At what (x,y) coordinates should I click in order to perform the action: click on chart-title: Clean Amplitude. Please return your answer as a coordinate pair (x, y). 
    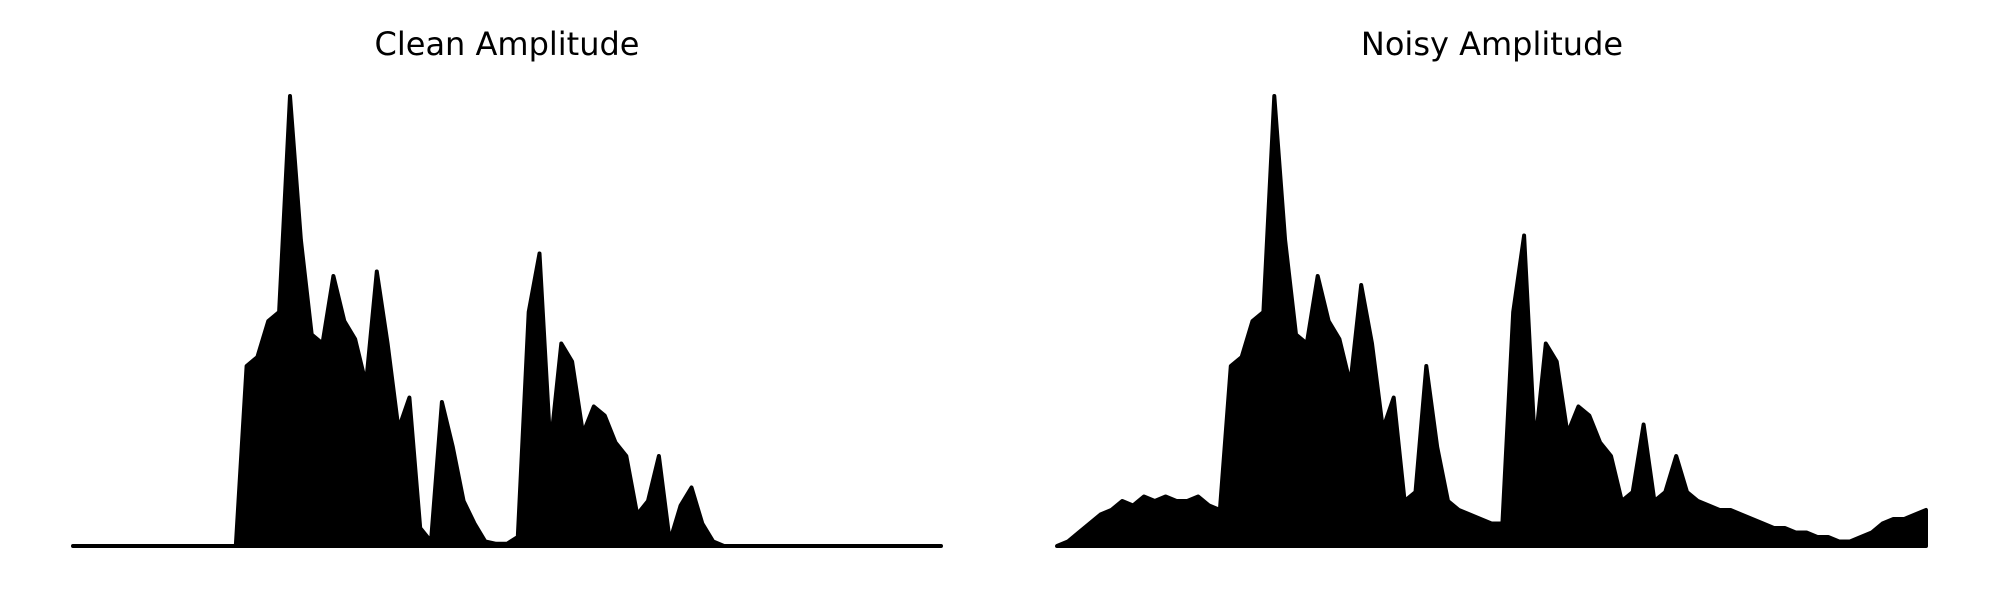
    Looking at the image, I should click on (507, 44).